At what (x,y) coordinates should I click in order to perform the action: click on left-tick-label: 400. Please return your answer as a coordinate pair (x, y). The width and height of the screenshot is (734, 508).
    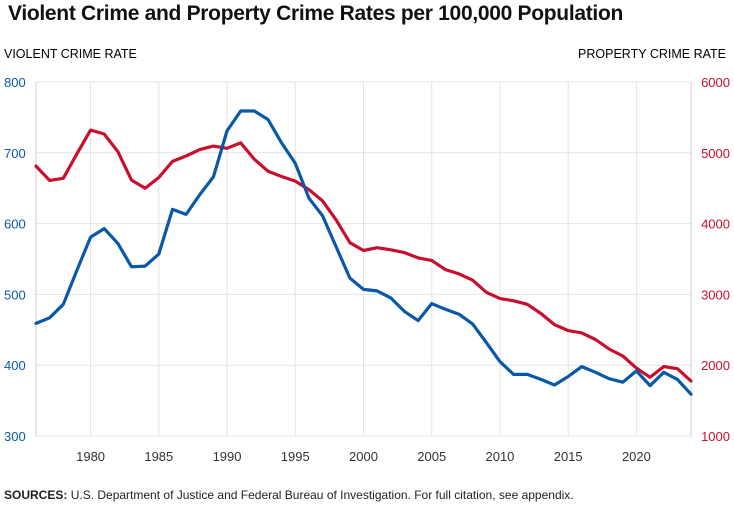
    Looking at the image, I should click on (15, 365).